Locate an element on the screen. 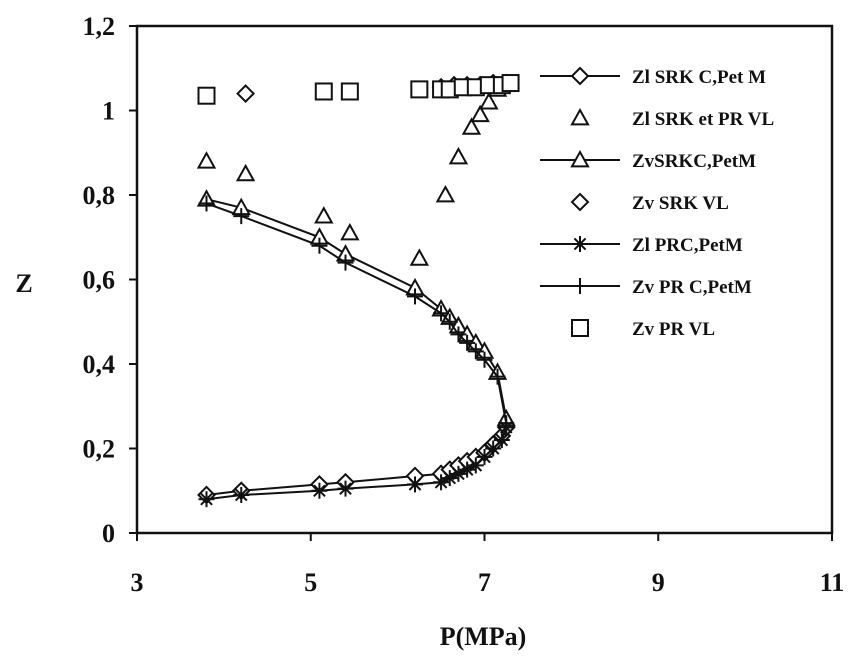 This screenshot has height=656, width=851. legend-label: Zv PR C,PetM is located at coordinates (692, 287).